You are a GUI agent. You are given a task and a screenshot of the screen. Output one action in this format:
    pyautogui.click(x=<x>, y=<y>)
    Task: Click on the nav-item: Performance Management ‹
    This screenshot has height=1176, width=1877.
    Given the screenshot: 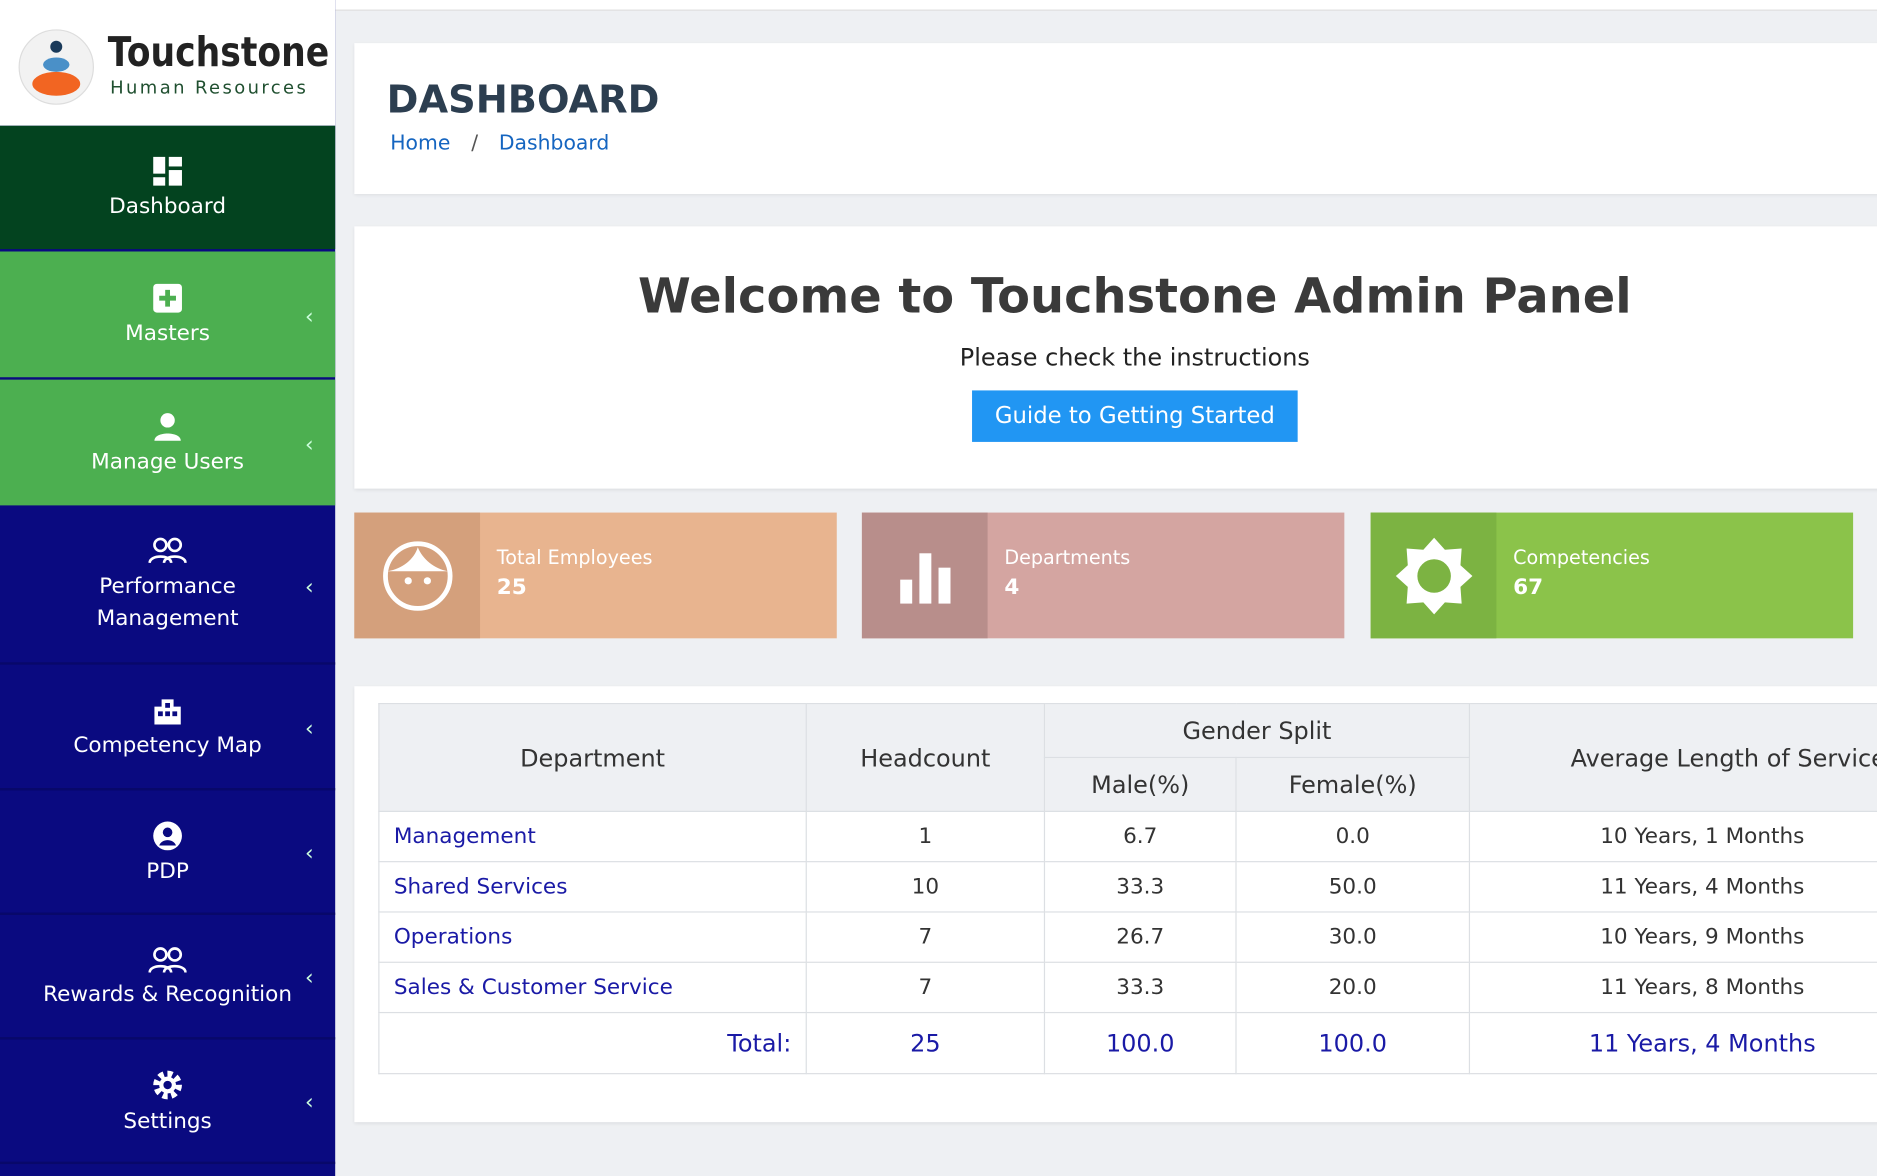 What is the action you would take?
    pyautogui.click(x=168, y=586)
    